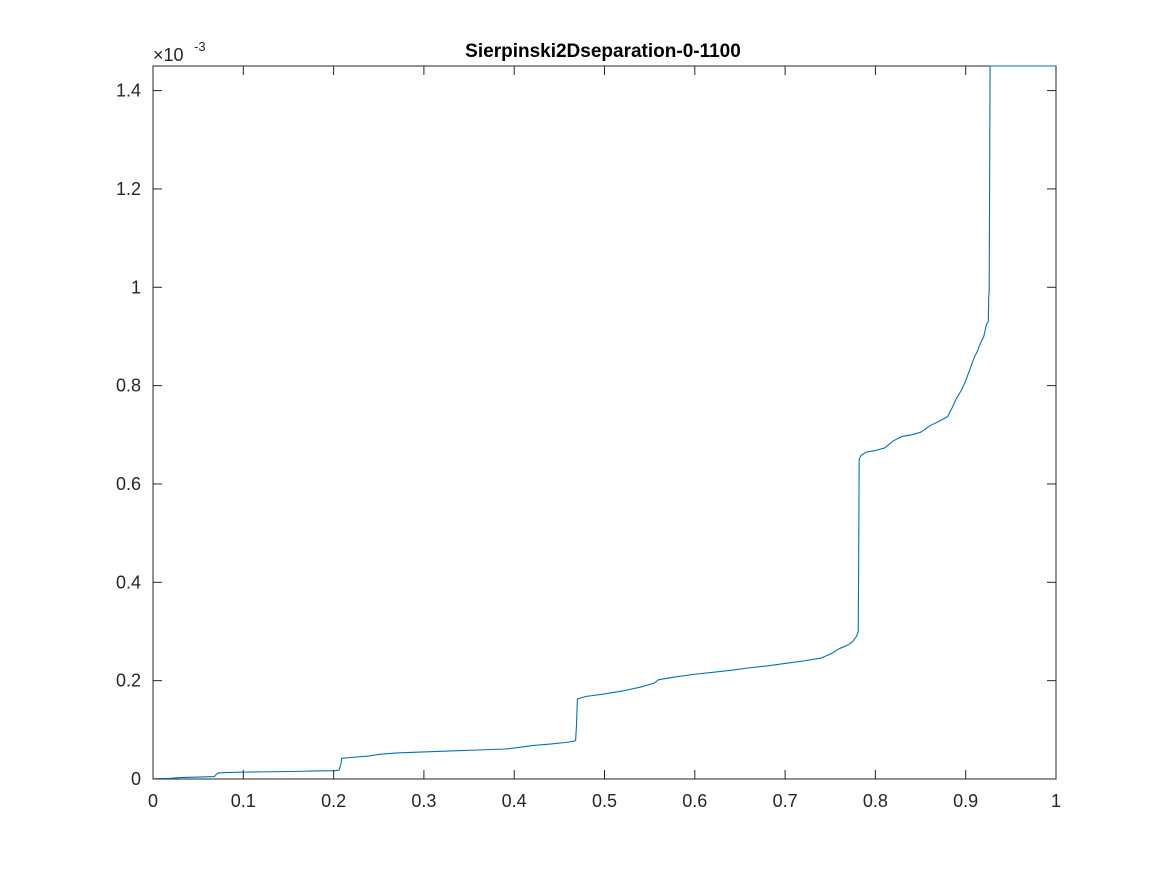 The image size is (1167, 875). What do you see at coordinates (785, 801) in the screenshot?
I see `x-tick-label: 0.7` at bounding box center [785, 801].